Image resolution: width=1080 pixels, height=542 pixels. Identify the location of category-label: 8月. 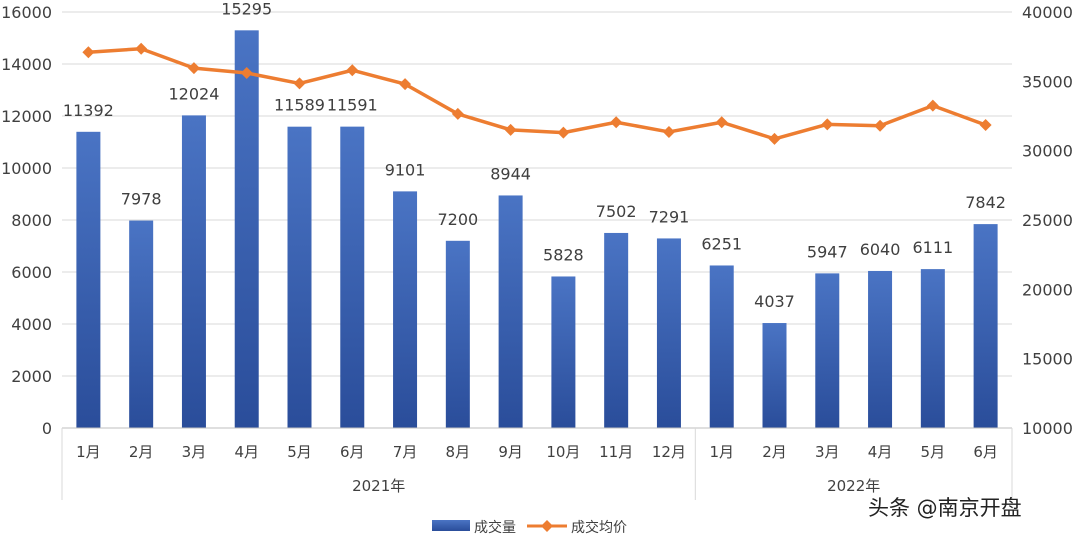
(458, 452).